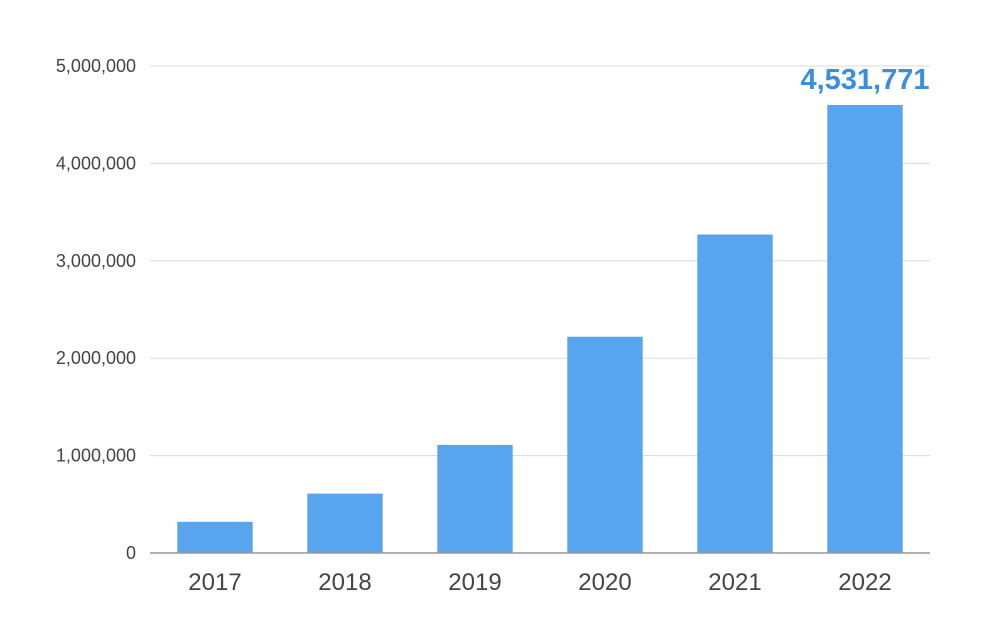  I want to click on x-tick-label: 2017, so click(214, 582).